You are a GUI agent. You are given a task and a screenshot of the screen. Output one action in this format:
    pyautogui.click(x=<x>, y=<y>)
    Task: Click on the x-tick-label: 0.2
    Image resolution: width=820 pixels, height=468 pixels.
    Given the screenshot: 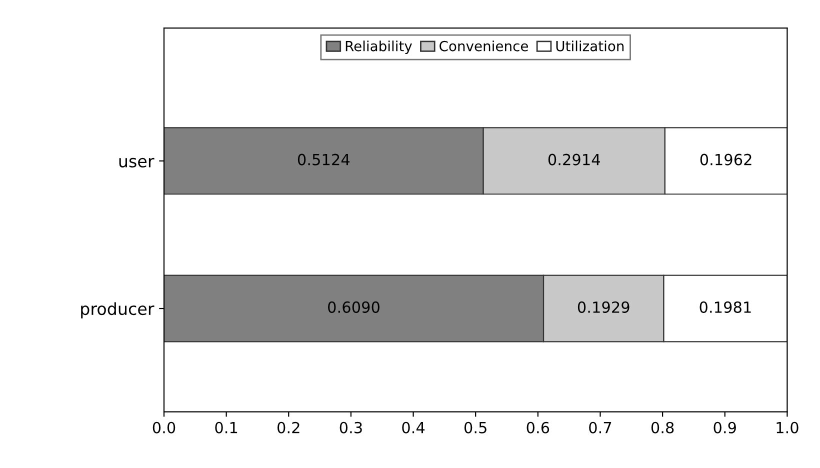 What is the action you would take?
    pyautogui.click(x=289, y=428)
    